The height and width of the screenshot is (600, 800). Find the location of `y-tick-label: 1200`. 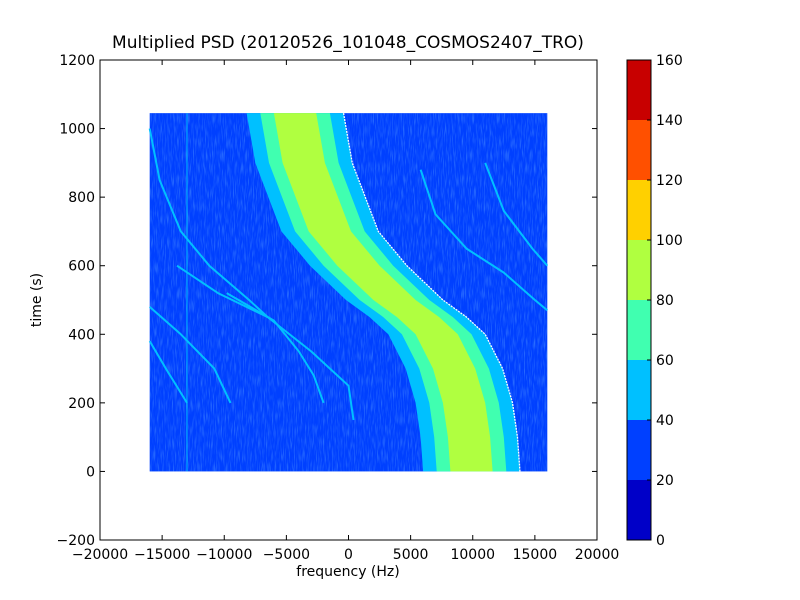

y-tick-label: 1200 is located at coordinates (77, 61).